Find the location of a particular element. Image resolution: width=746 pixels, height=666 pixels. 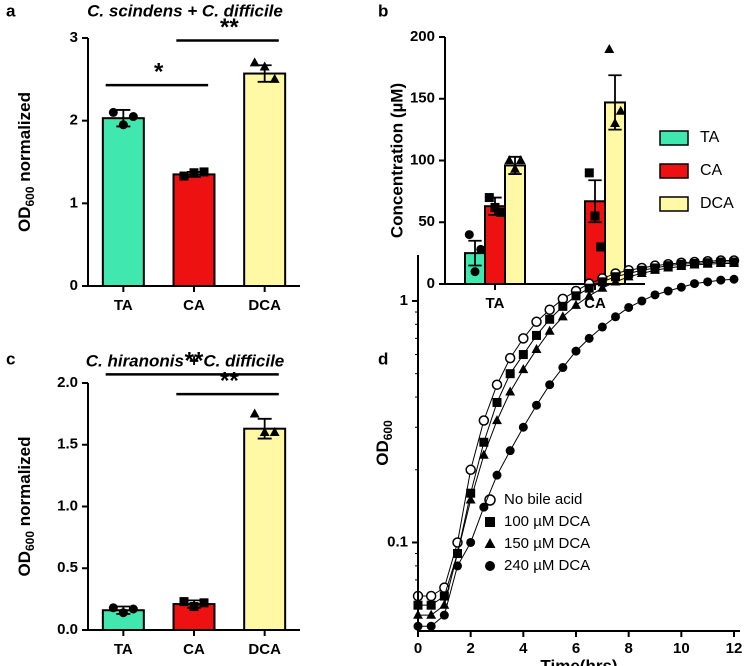

x-tick-label: 12 is located at coordinates (734, 648).